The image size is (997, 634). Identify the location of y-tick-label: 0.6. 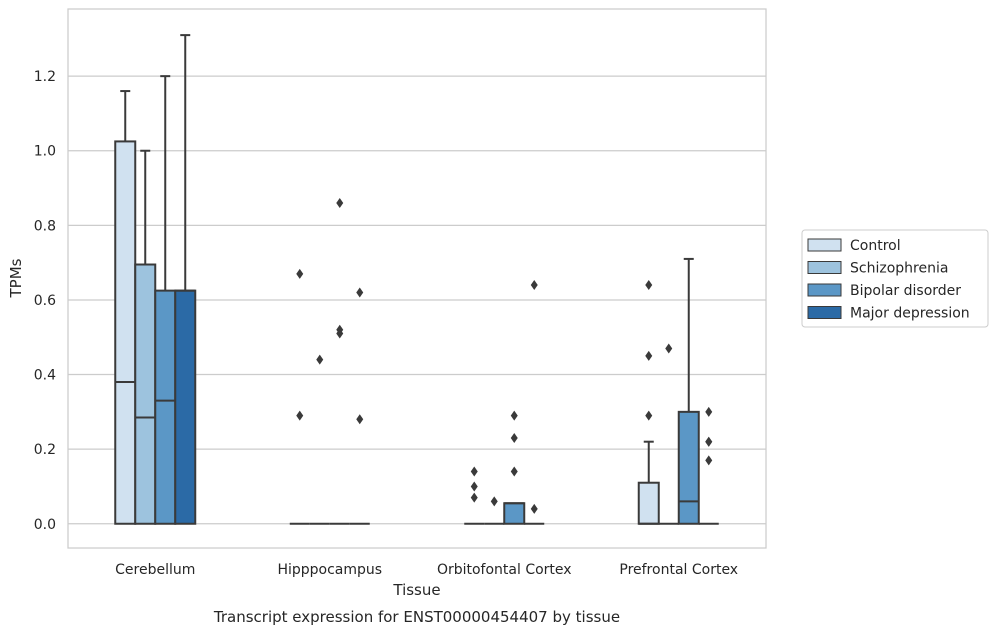
(45, 301).